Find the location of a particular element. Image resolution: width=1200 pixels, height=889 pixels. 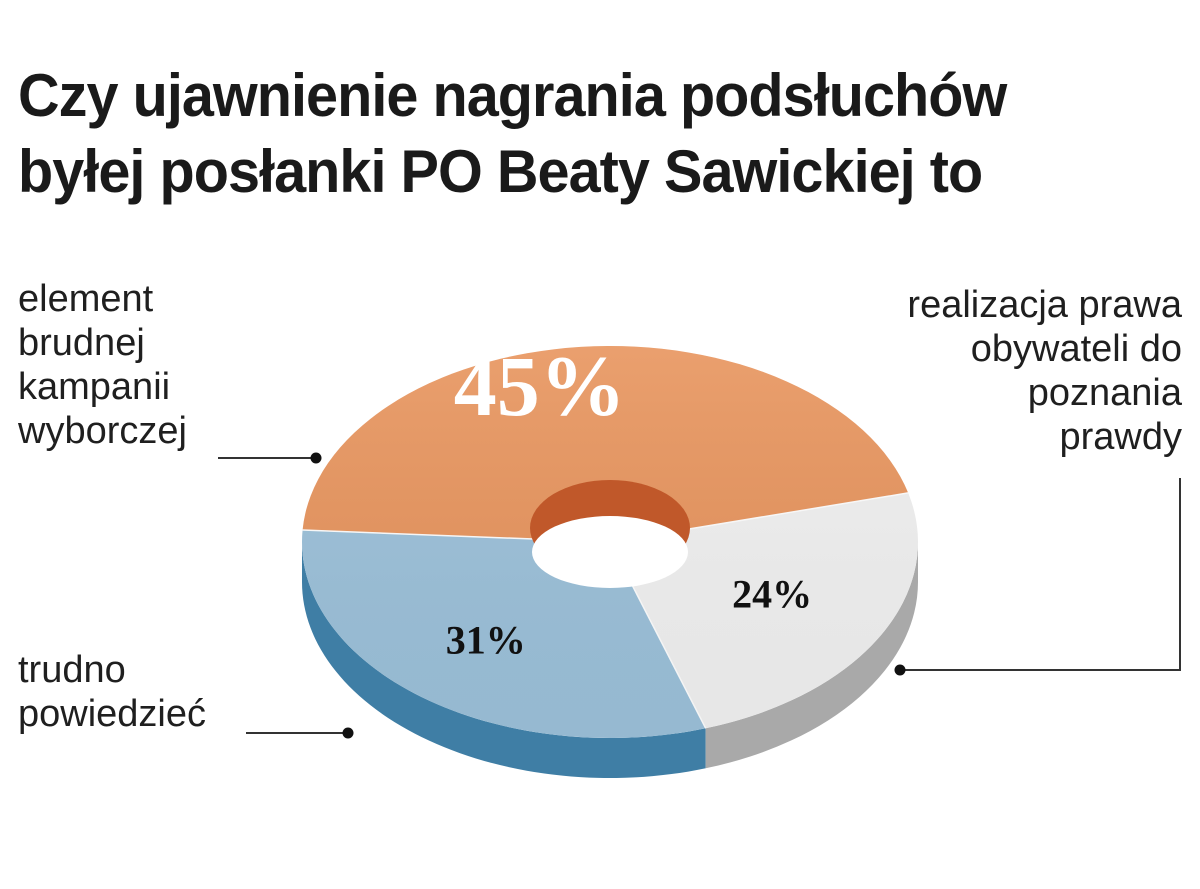

legend-label-line: poznania is located at coordinates (1104, 393).